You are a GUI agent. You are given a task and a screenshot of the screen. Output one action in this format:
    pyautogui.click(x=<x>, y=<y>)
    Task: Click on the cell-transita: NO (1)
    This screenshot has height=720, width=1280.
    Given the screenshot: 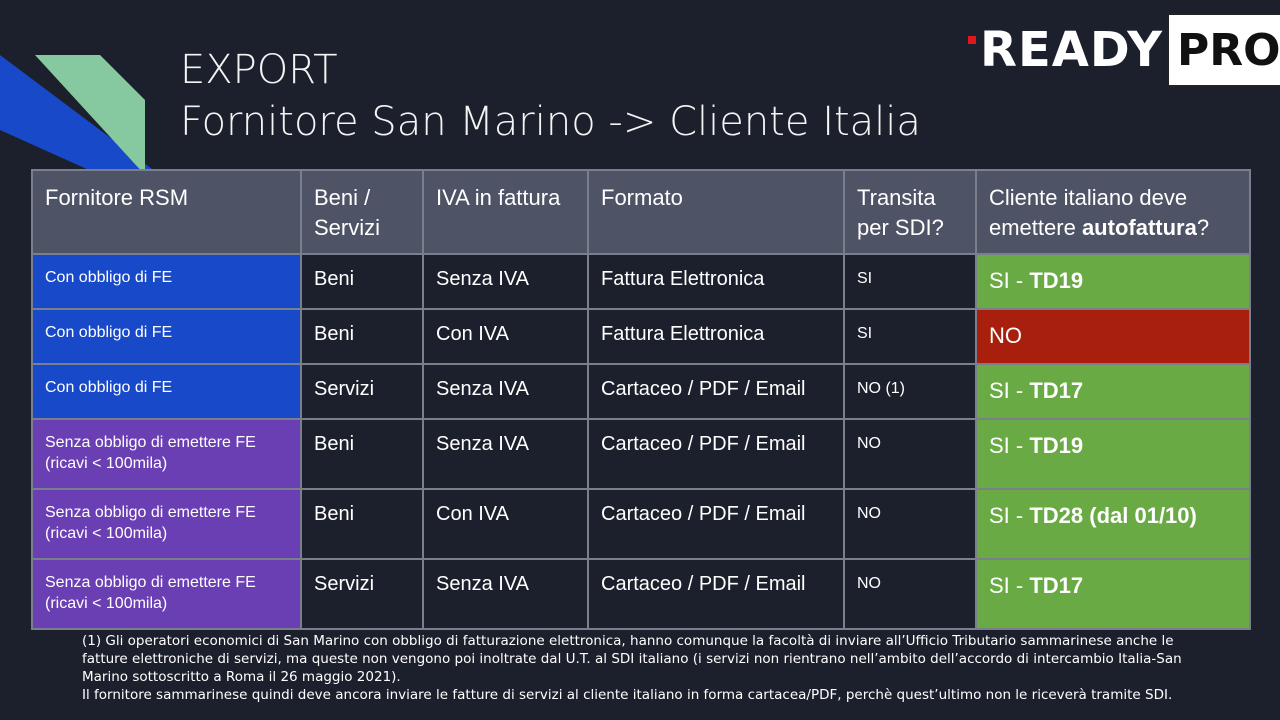 What is the action you would take?
    pyautogui.click(x=910, y=391)
    